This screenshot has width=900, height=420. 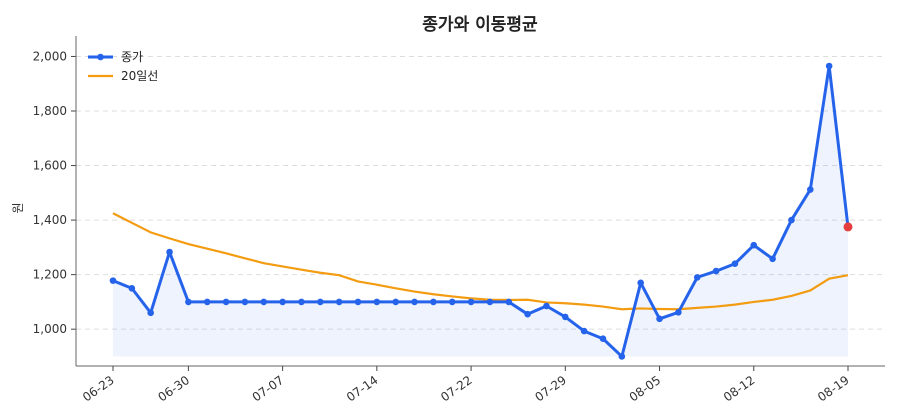 I want to click on last-close-point, so click(x=848, y=227).